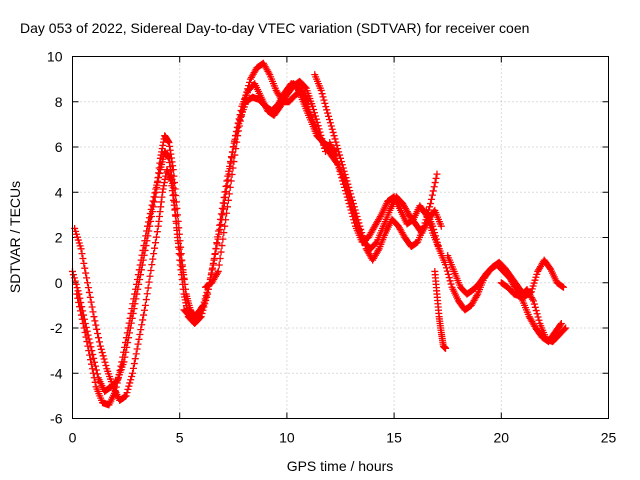 The width and height of the screenshot is (640, 480). What do you see at coordinates (340, 466) in the screenshot?
I see `x-axis-label: GPS time / hours` at bounding box center [340, 466].